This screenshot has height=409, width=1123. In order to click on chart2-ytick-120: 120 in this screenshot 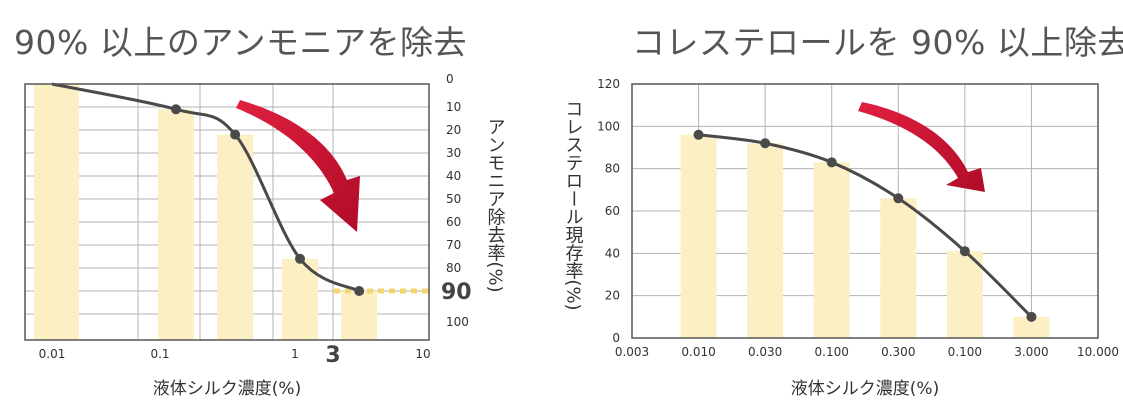, I will do `click(608, 84)`.